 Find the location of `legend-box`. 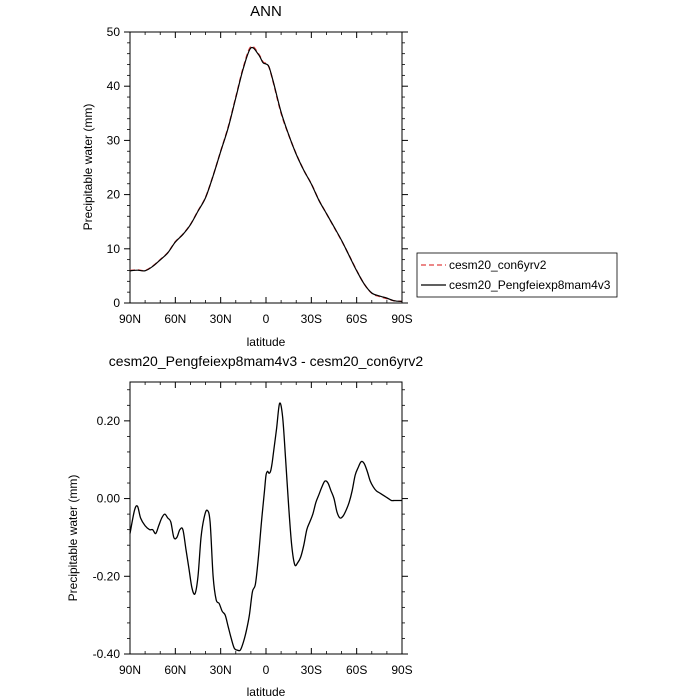

legend-box is located at coordinates (517, 275).